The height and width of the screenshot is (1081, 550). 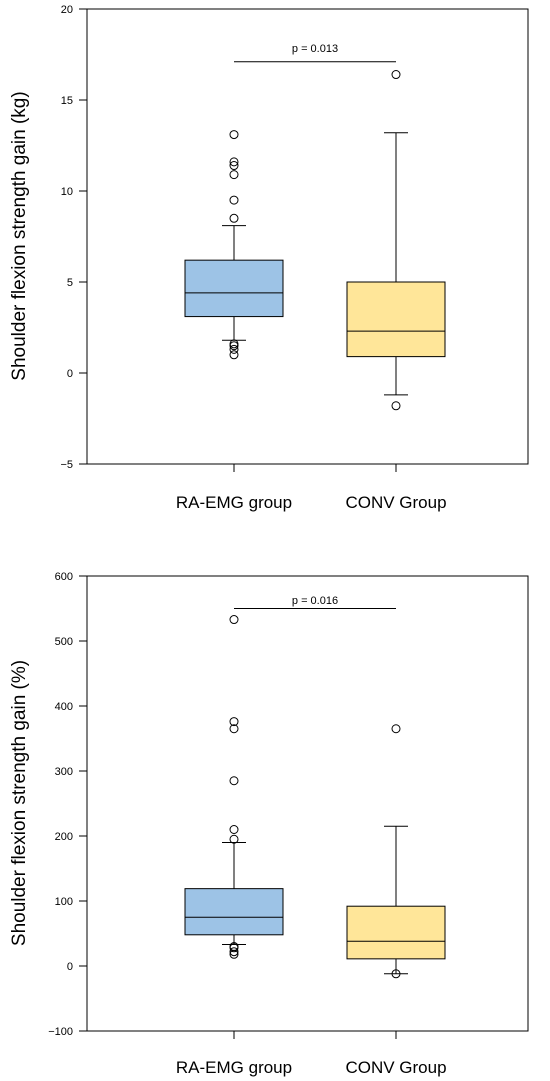 I want to click on y-tick-label: −100, so click(x=60, y=1032).